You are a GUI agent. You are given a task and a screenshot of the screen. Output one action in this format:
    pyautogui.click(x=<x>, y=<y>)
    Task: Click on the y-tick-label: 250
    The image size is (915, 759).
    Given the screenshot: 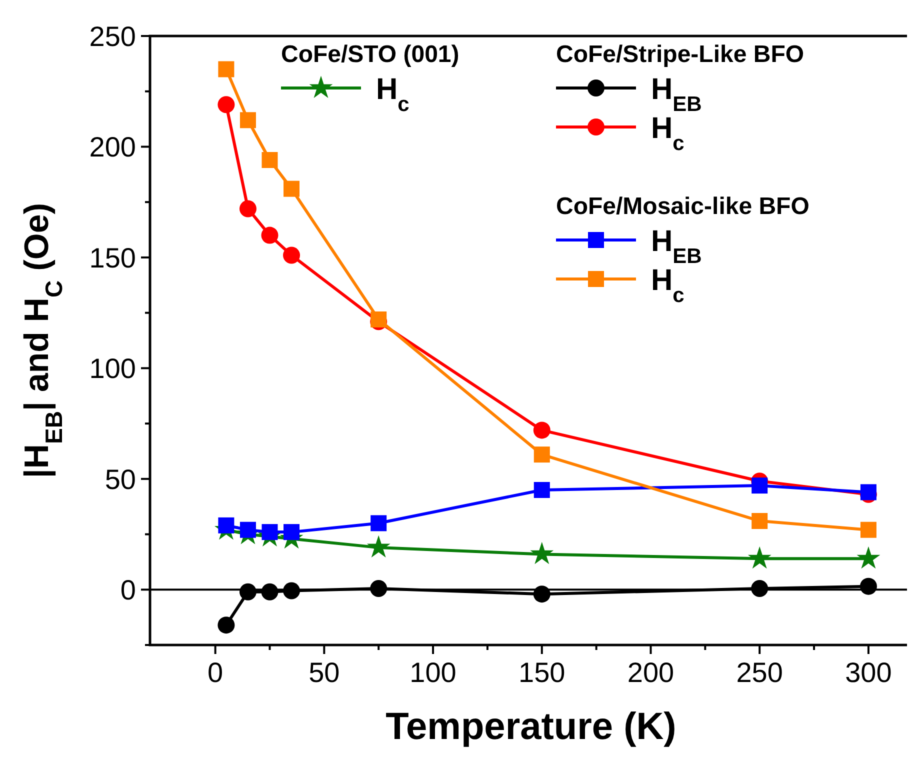 What is the action you would take?
    pyautogui.click(x=112, y=36)
    